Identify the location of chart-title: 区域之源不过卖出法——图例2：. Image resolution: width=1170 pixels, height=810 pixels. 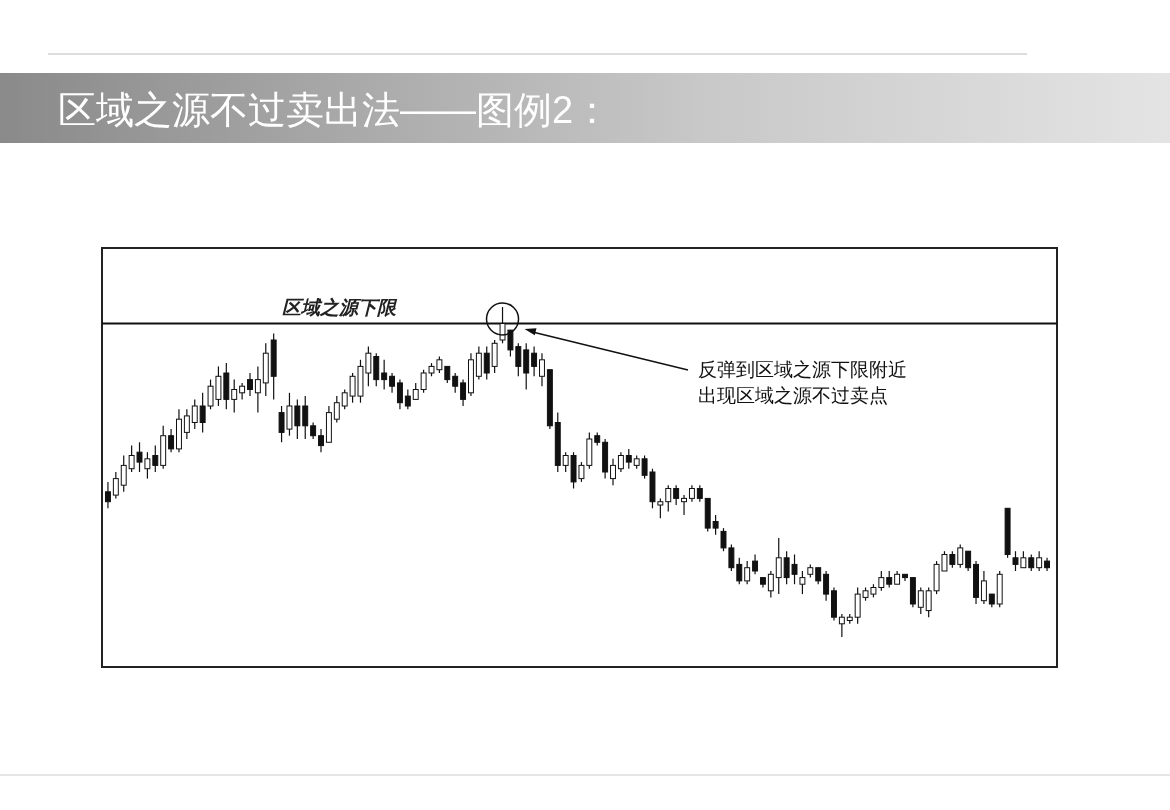
(335, 110).